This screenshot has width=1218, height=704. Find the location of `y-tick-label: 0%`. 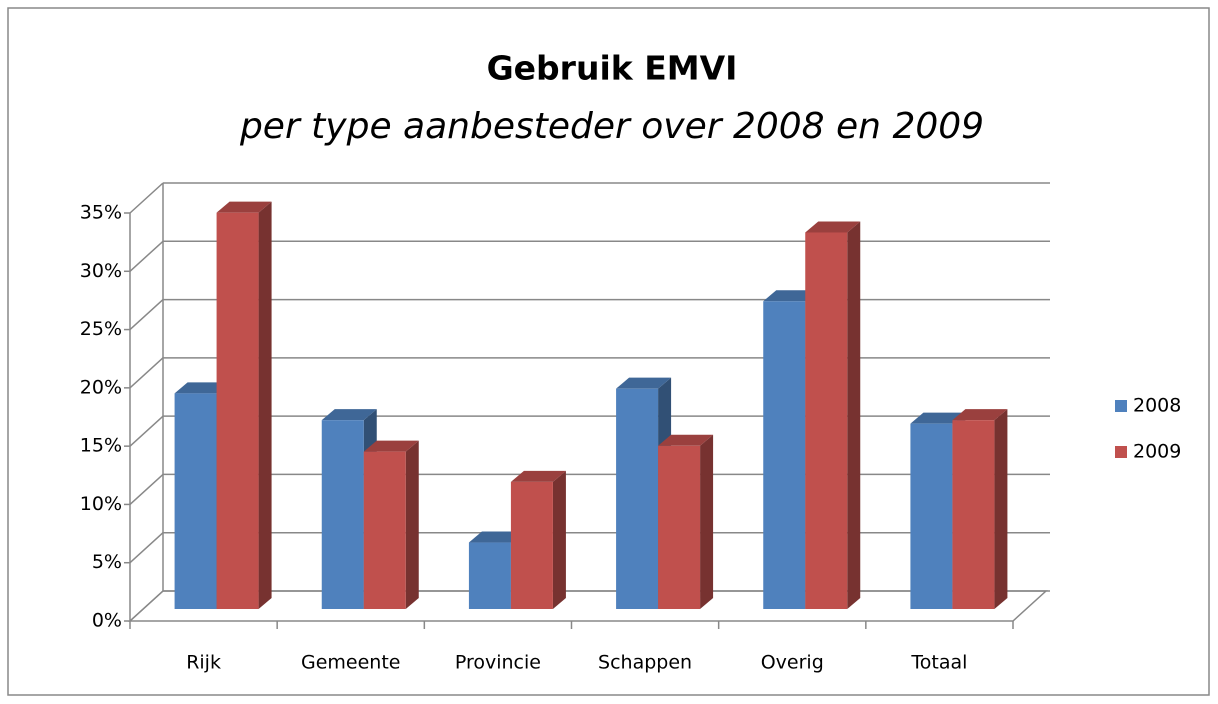

y-tick-label: 0% is located at coordinates (107, 621).